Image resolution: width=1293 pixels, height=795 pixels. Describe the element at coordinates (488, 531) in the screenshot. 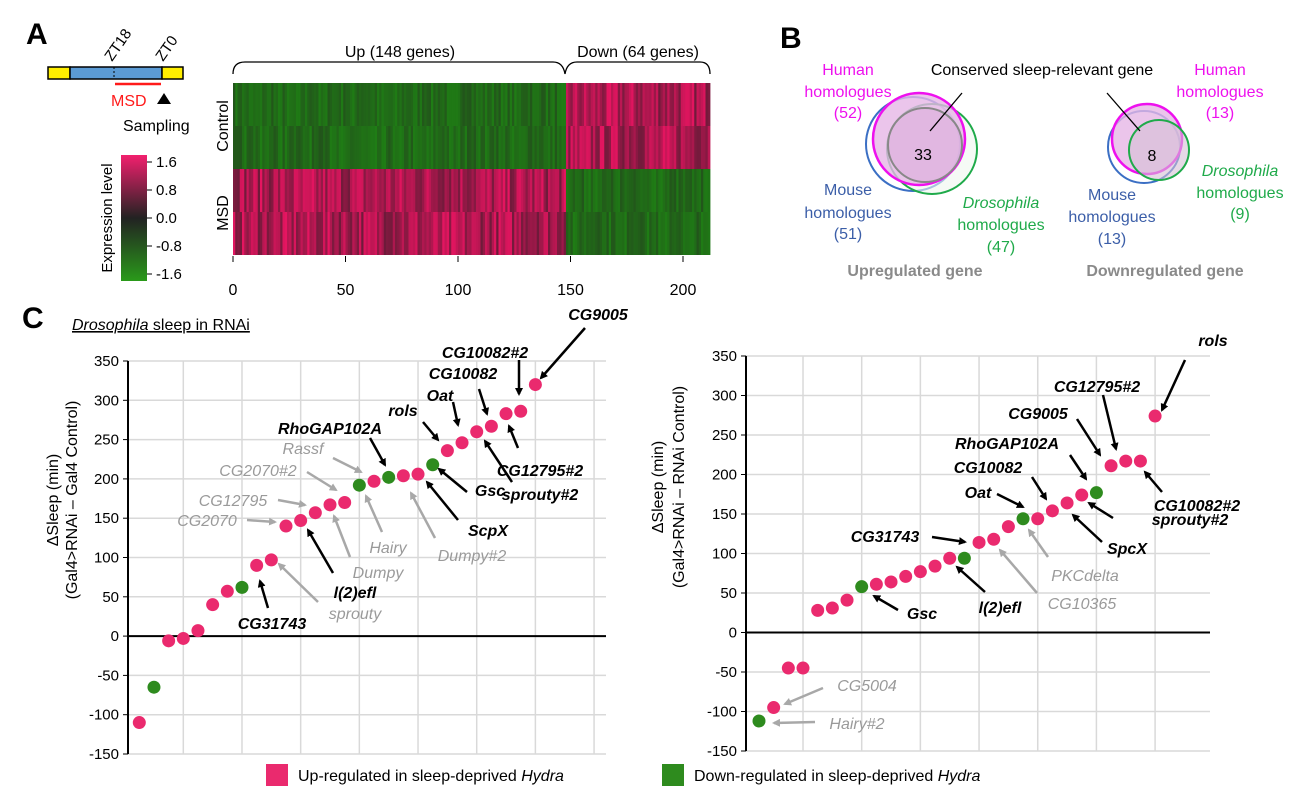

I see `annotation-label: ScpX` at that location.